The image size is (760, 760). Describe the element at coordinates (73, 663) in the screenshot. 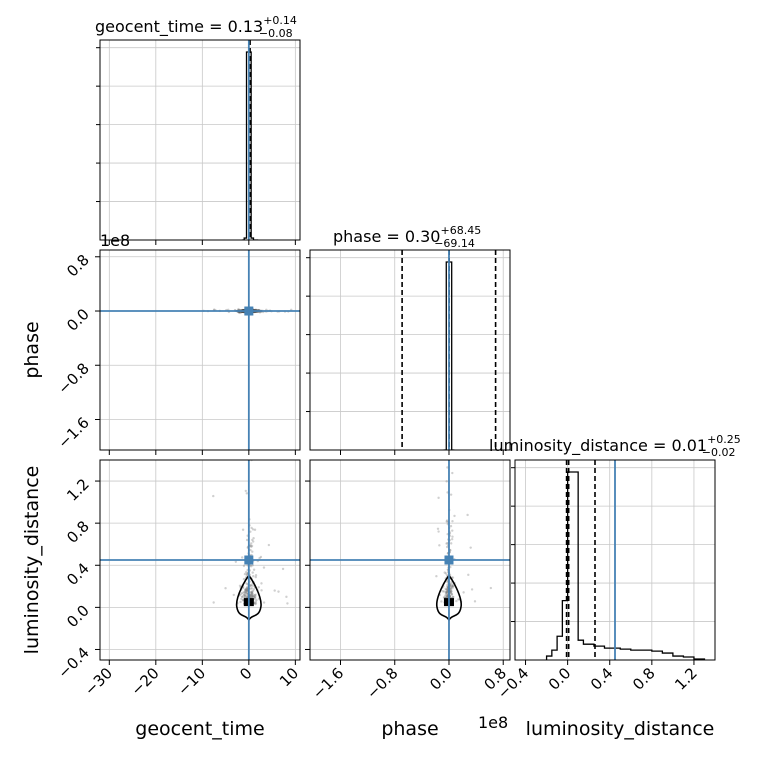

I see `y-tick-label: −0.4` at that location.